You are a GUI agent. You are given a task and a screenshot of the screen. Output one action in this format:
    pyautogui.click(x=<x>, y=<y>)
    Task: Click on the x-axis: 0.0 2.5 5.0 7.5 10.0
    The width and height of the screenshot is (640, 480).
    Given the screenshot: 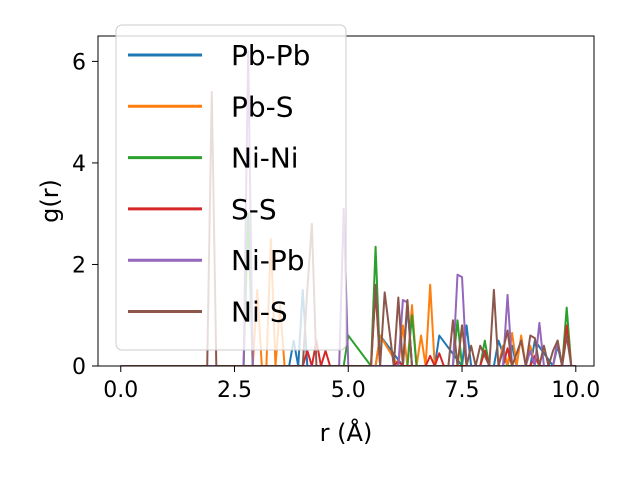 What is the action you would take?
    pyautogui.click(x=351, y=384)
    